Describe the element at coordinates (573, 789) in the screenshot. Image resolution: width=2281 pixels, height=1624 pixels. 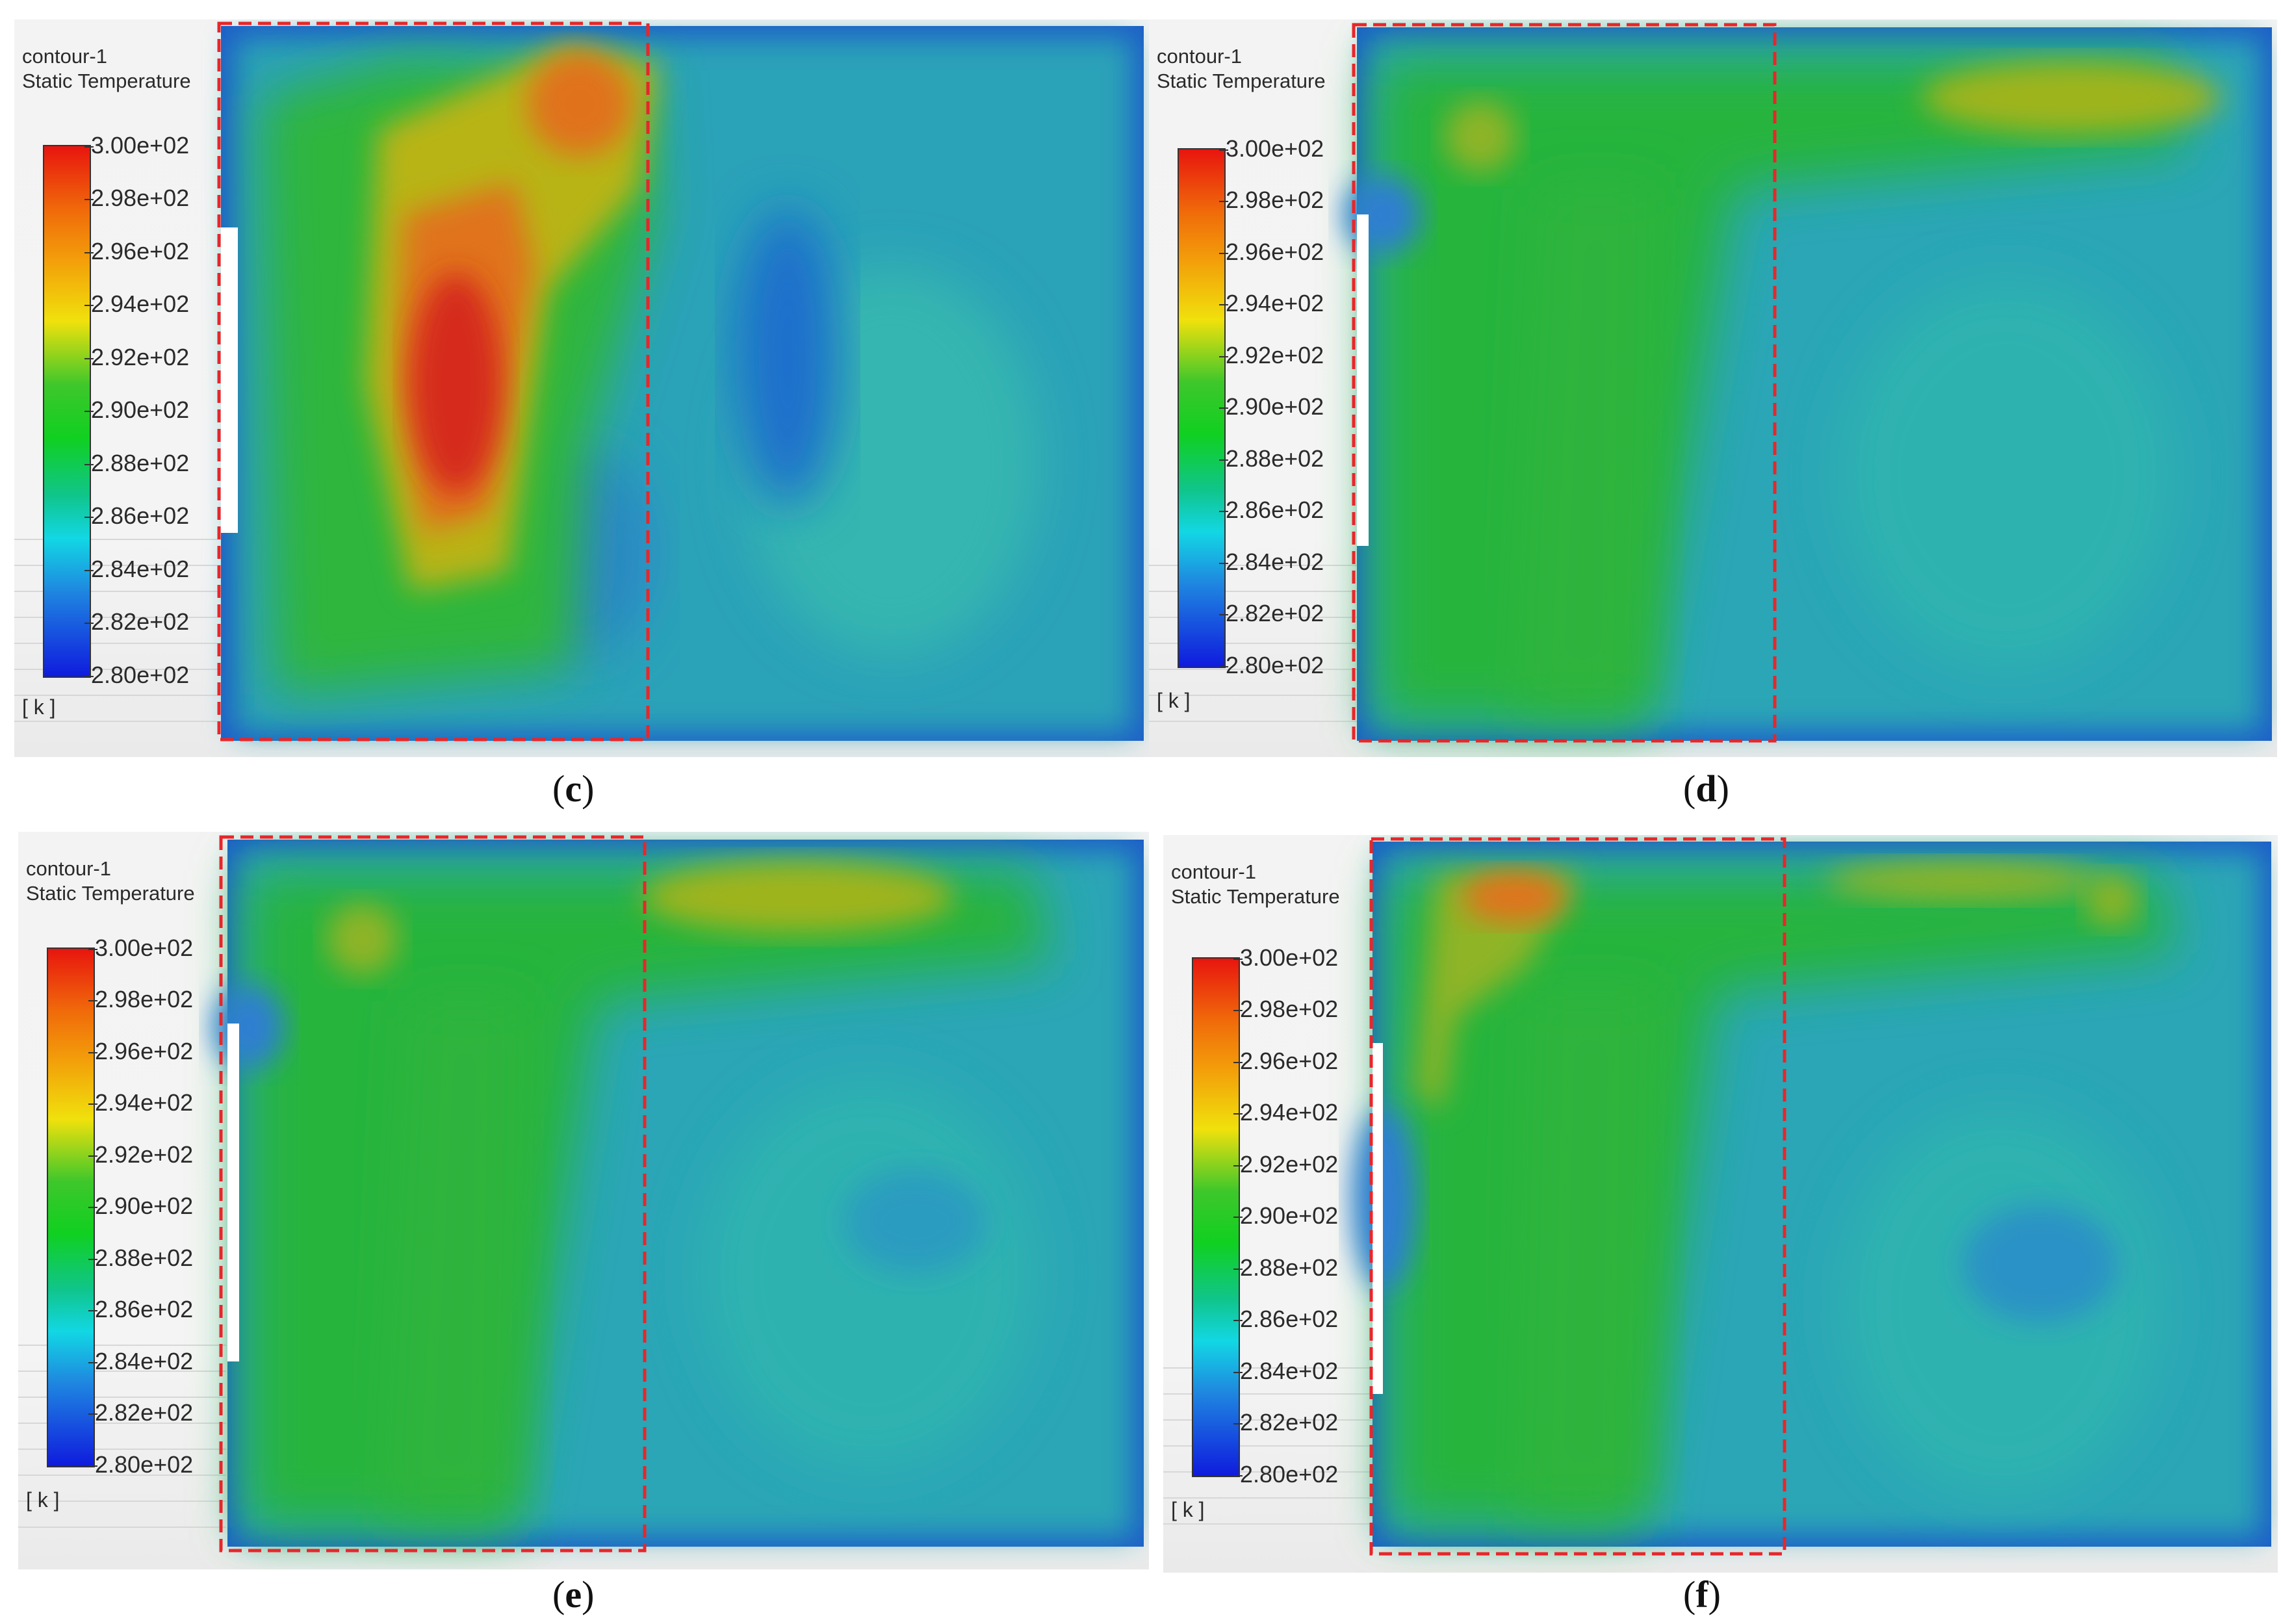
I see `caption-c: (c)` at that location.